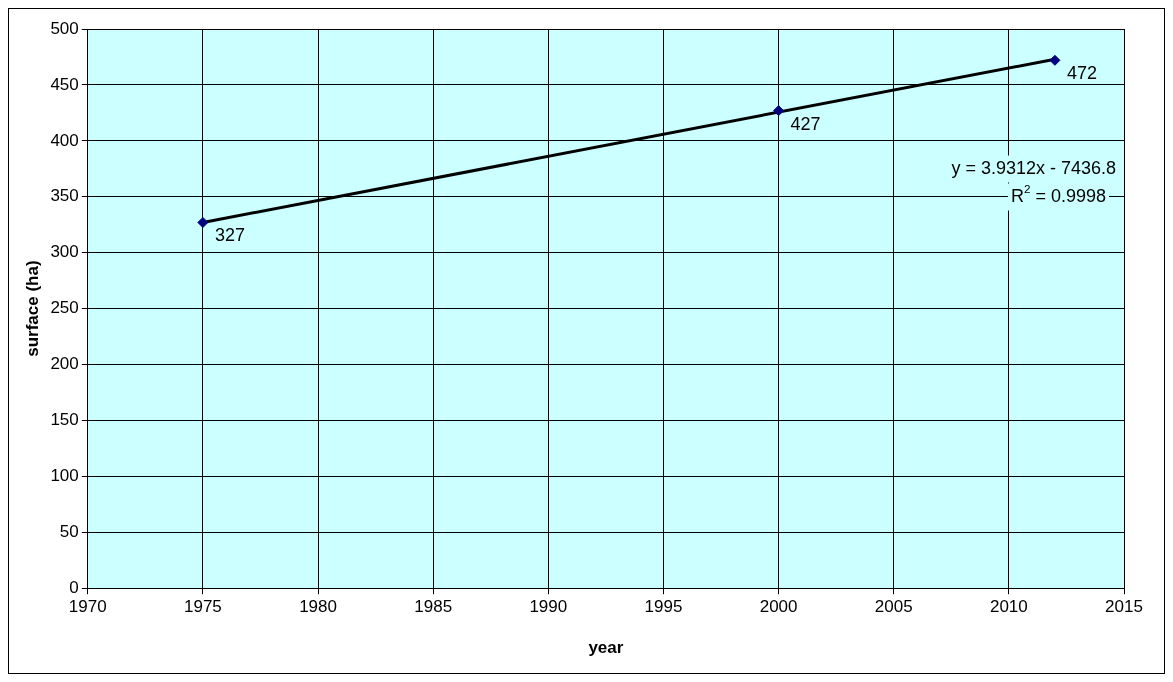 The height and width of the screenshot is (682, 1173). What do you see at coordinates (1008, 607) in the screenshot?
I see `x-tick-label: 2010` at bounding box center [1008, 607].